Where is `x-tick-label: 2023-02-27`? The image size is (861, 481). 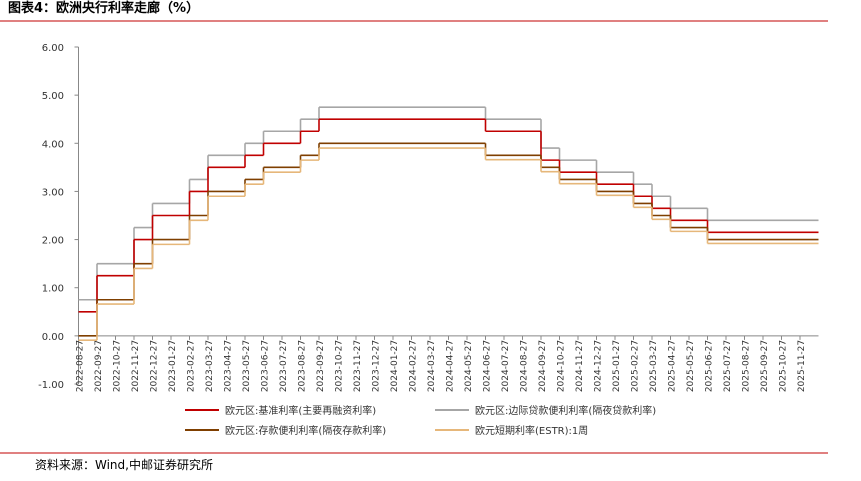
x-tick-label: 2023-02-27 is located at coordinates (192, 366).